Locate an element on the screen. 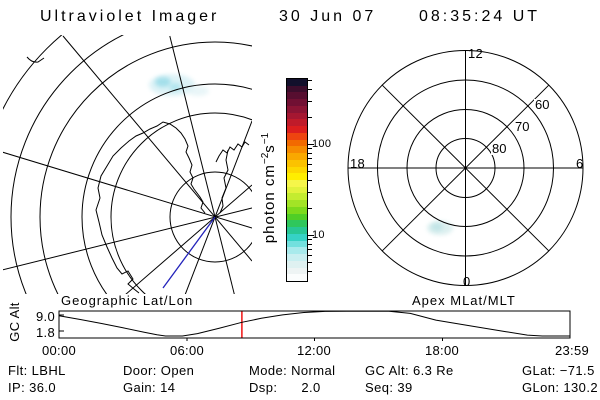 The height and width of the screenshot is (400, 600). geo-map-label: Geographic Lat/Lon is located at coordinates (127, 300).